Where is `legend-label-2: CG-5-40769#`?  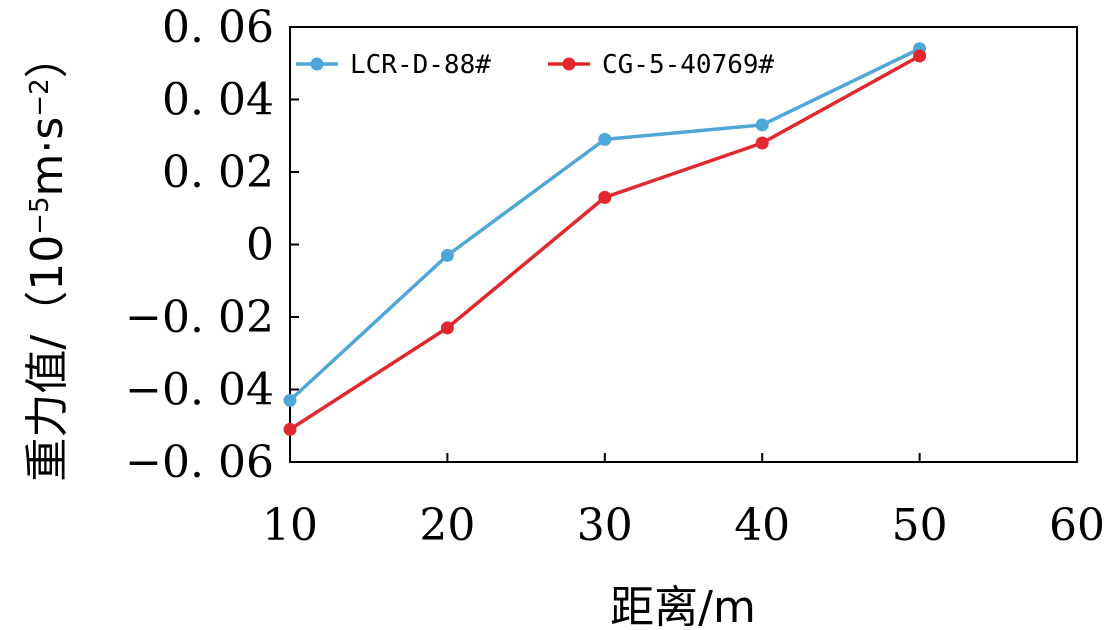
legend-label-2: CG-5-40769# is located at coordinates (688, 65).